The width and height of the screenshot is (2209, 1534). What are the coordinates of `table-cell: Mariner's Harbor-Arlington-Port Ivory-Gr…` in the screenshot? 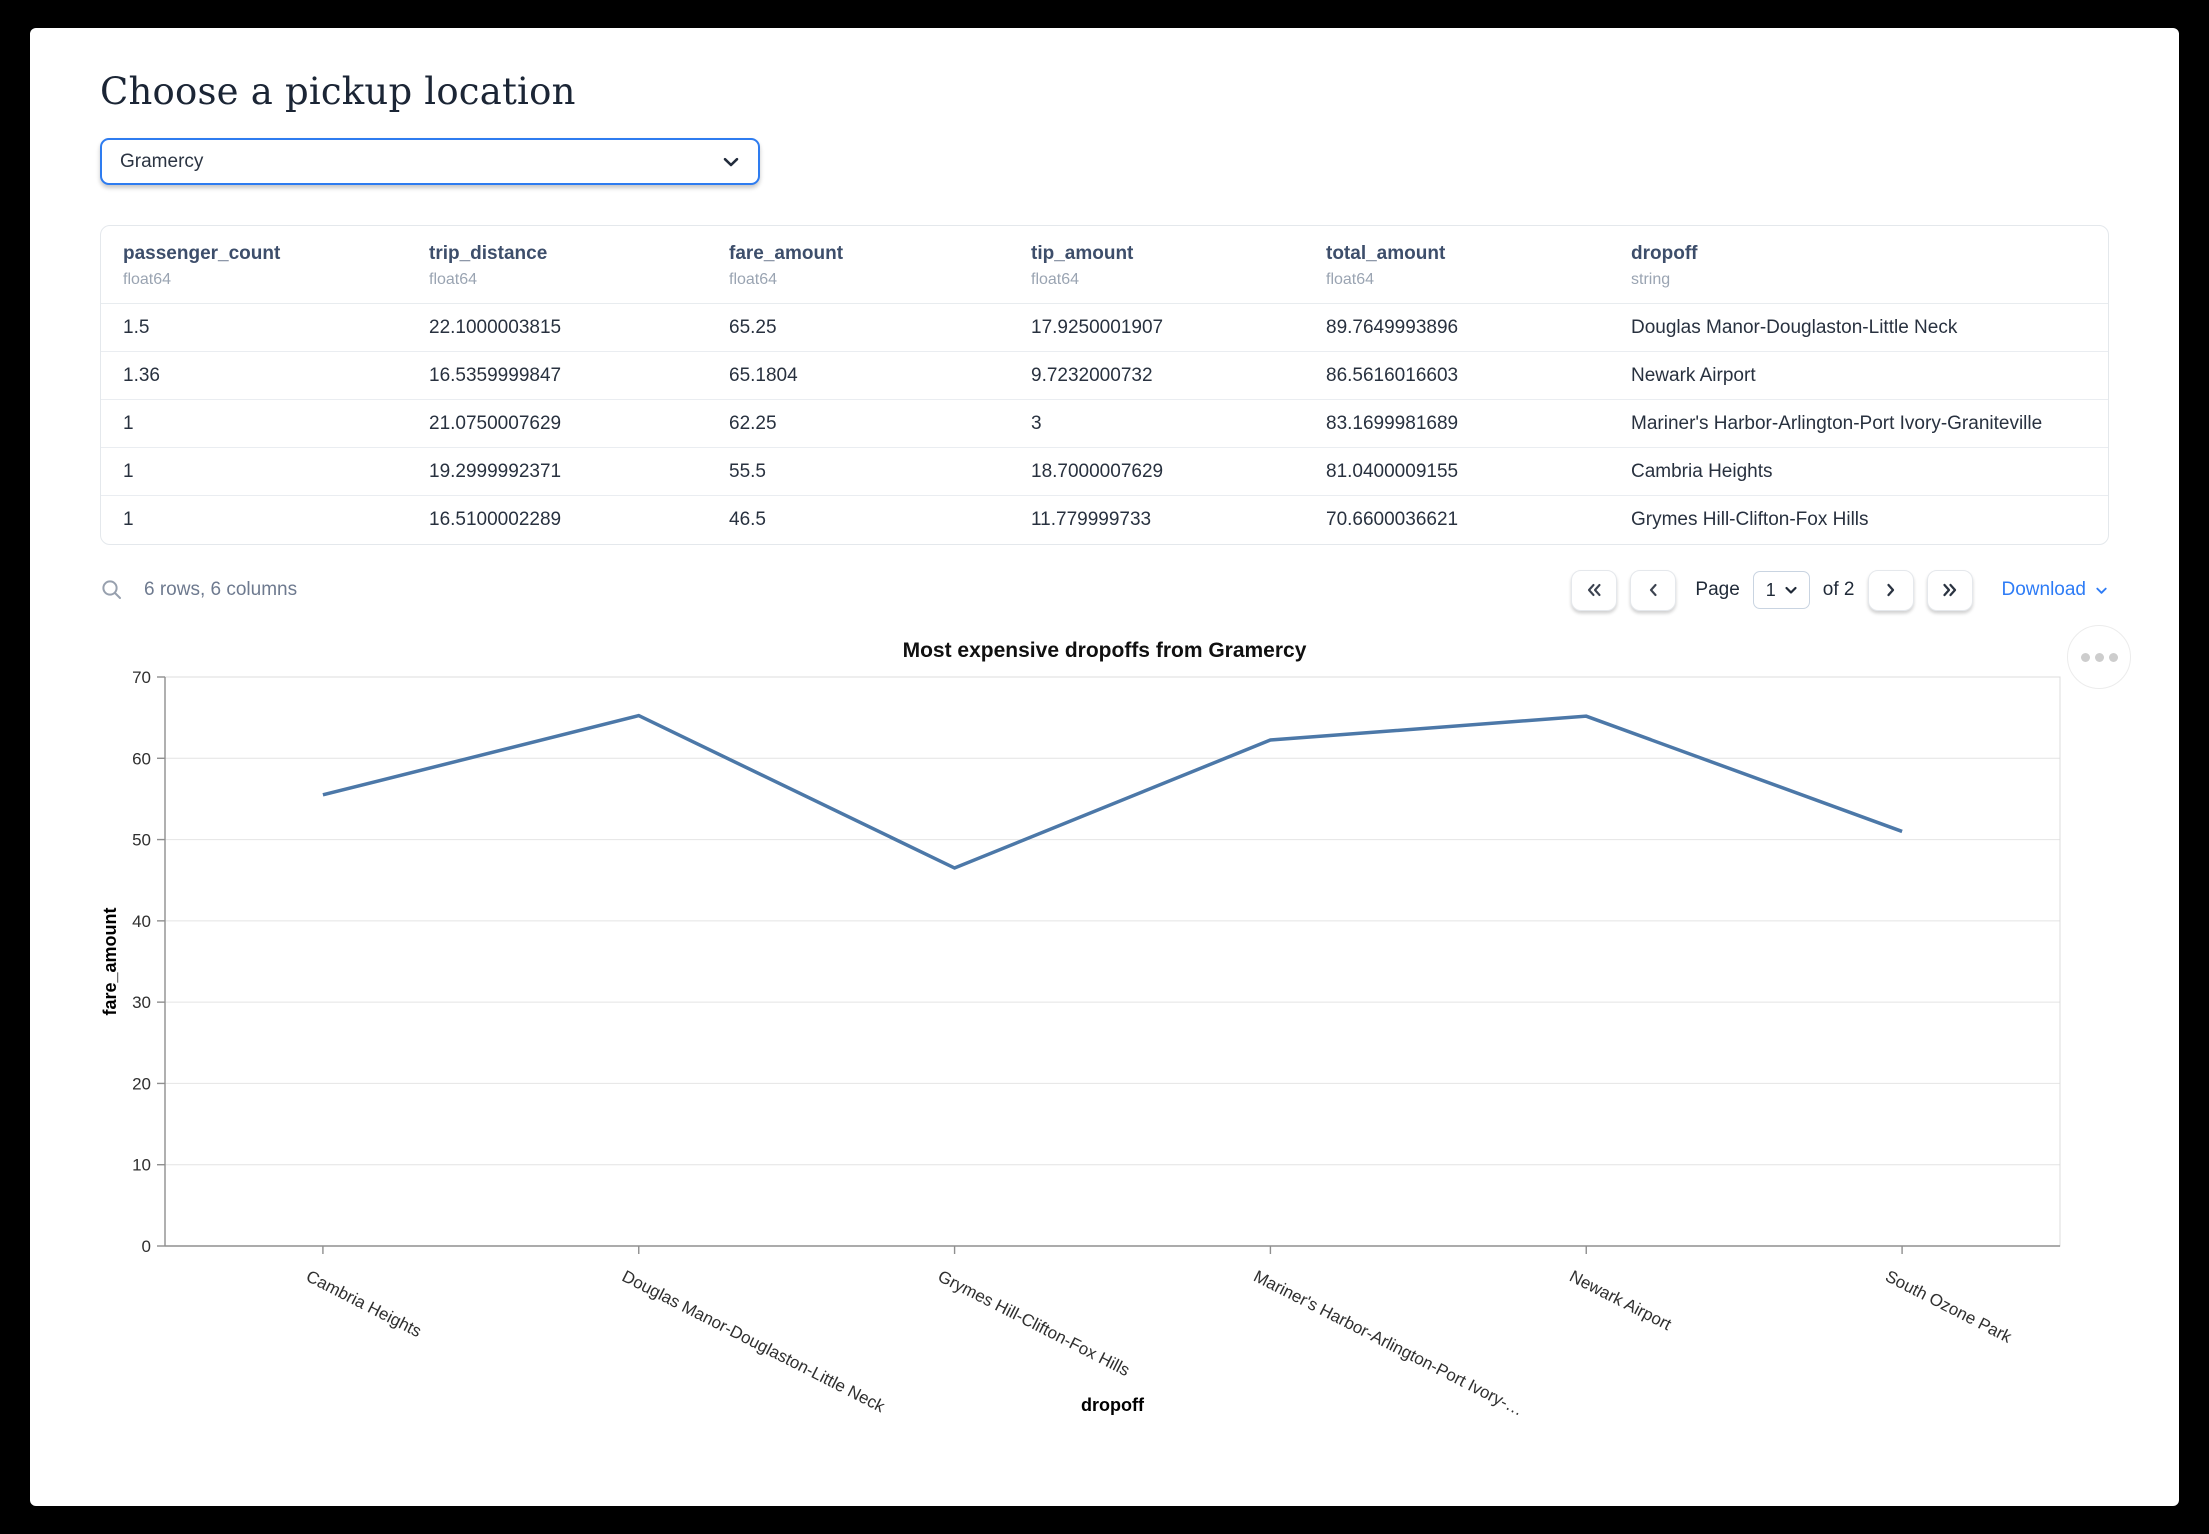 It's located at (1837, 423).